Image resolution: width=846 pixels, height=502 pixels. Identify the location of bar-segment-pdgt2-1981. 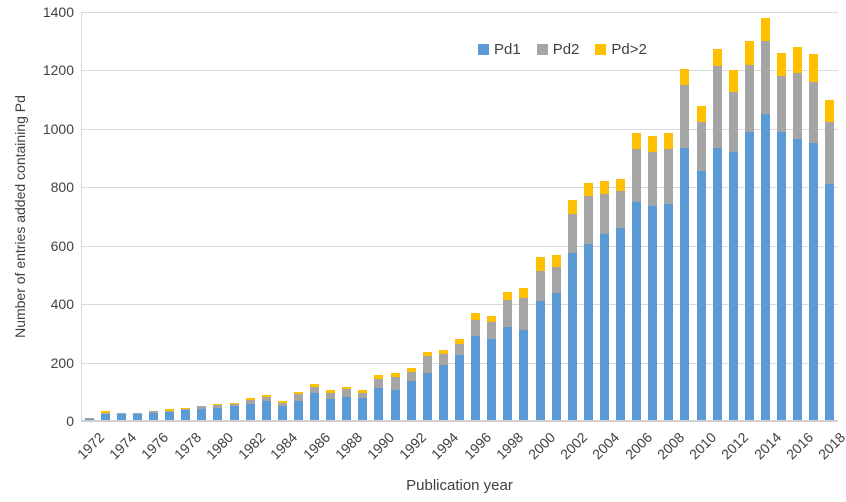
(234, 403).